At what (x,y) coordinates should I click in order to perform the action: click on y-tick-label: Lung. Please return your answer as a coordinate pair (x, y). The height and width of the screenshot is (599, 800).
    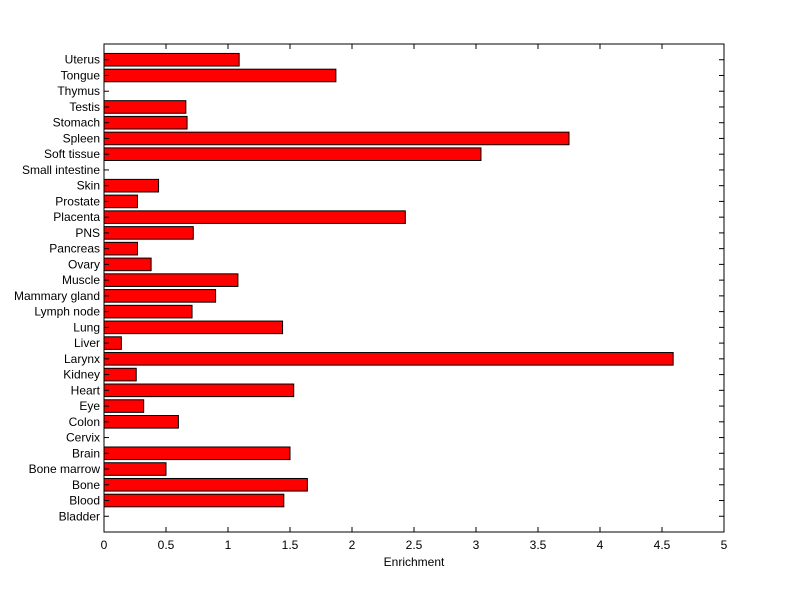
    Looking at the image, I should click on (86, 327).